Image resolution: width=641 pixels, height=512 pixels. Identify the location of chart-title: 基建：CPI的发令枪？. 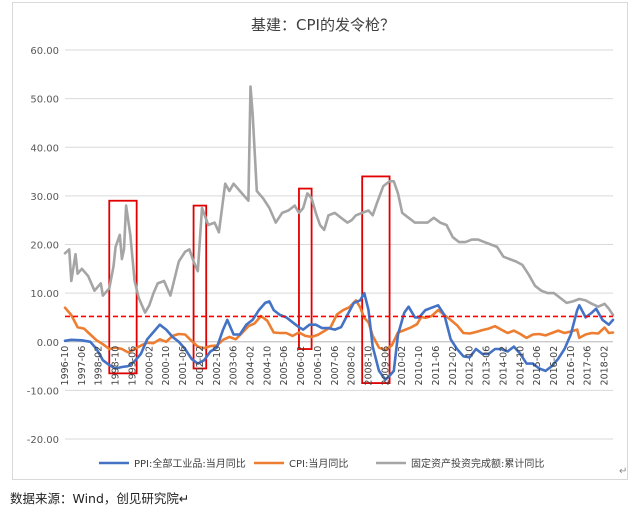
(323, 25).